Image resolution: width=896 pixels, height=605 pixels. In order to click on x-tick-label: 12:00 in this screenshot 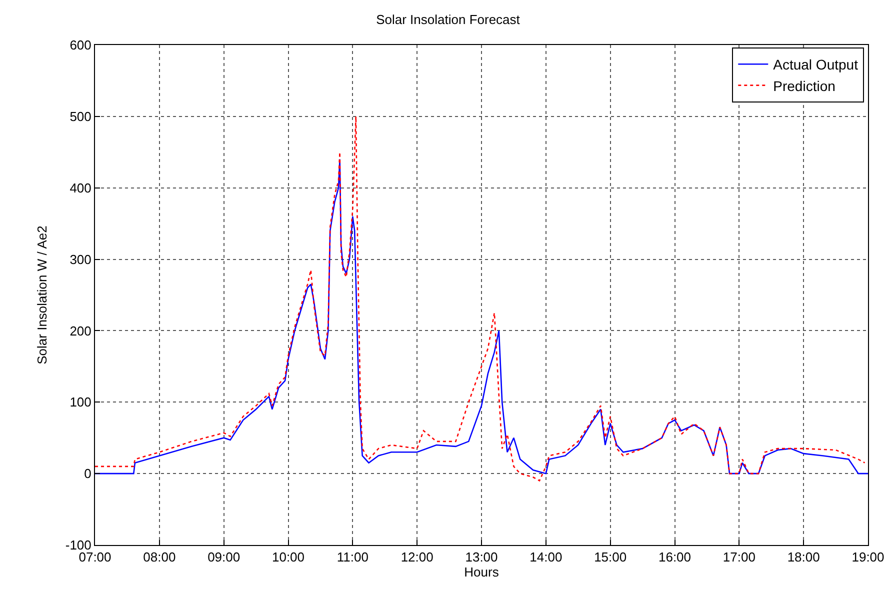, I will do `click(417, 557)`.